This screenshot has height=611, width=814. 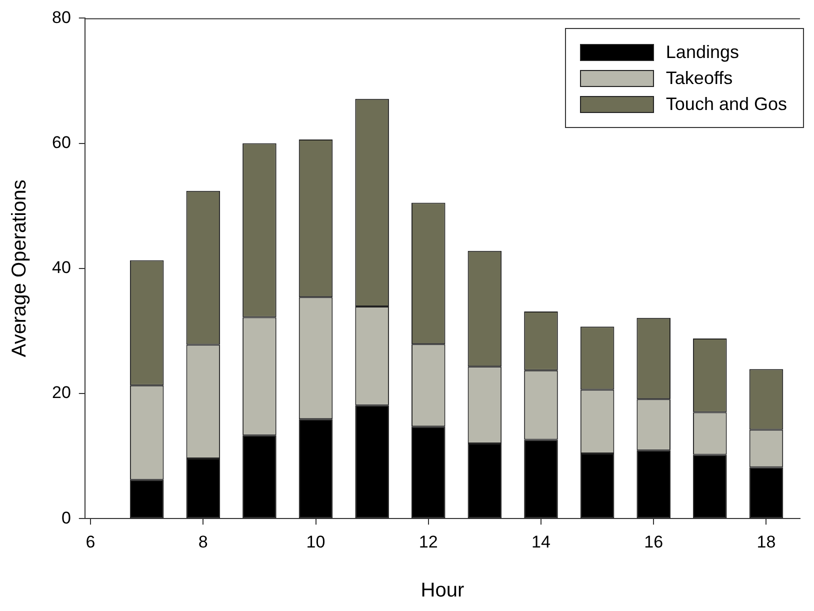 What do you see at coordinates (428, 542) in the screenshot?
I see `x-tick-label: 12` at bounding box center [428, 542].